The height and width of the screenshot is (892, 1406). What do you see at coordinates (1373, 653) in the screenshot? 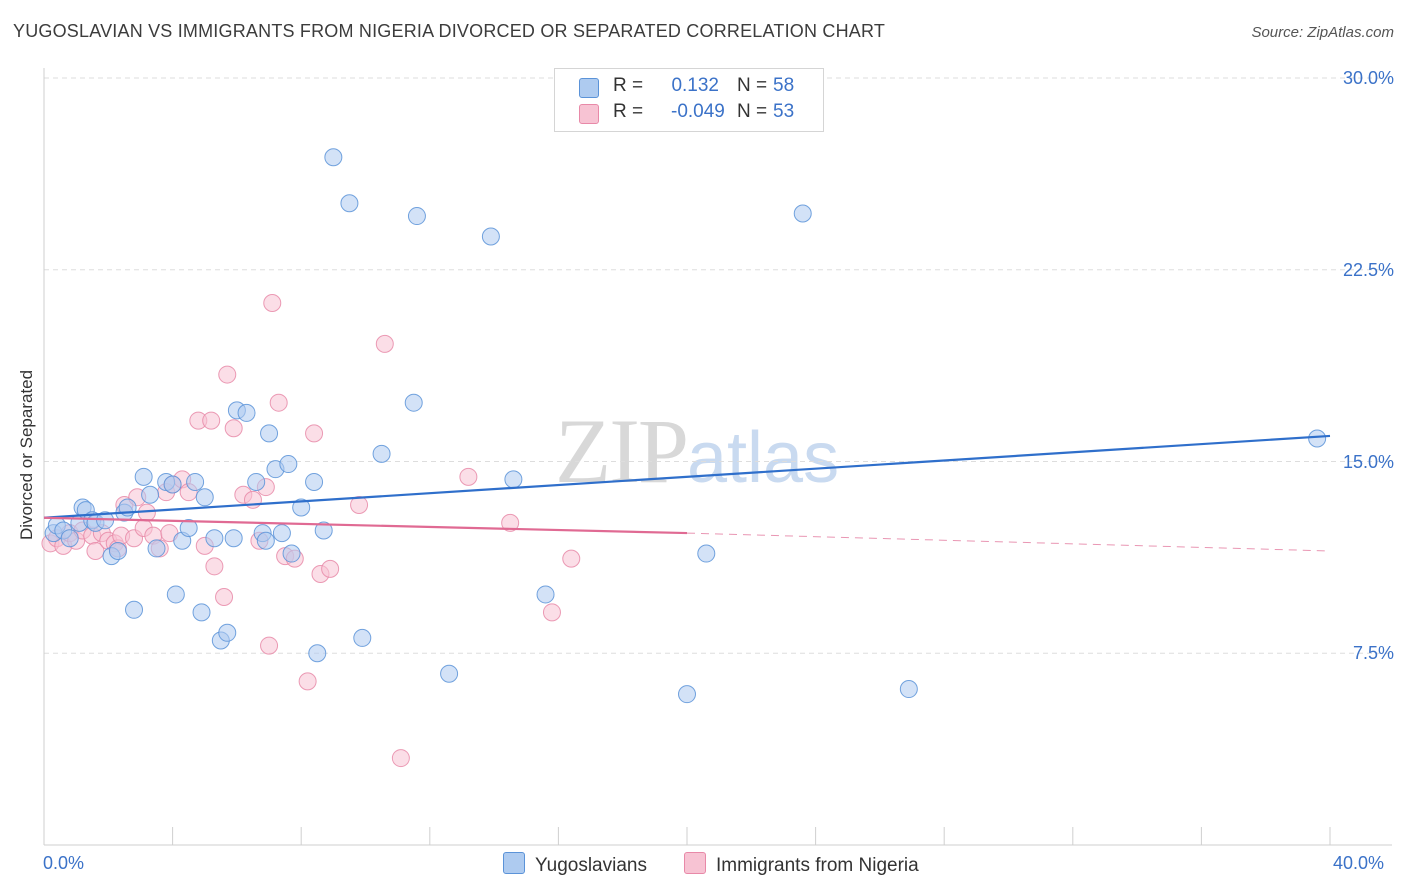
I see `y-tick-label-0: 7.5%` at bounding box center [1373, 653].